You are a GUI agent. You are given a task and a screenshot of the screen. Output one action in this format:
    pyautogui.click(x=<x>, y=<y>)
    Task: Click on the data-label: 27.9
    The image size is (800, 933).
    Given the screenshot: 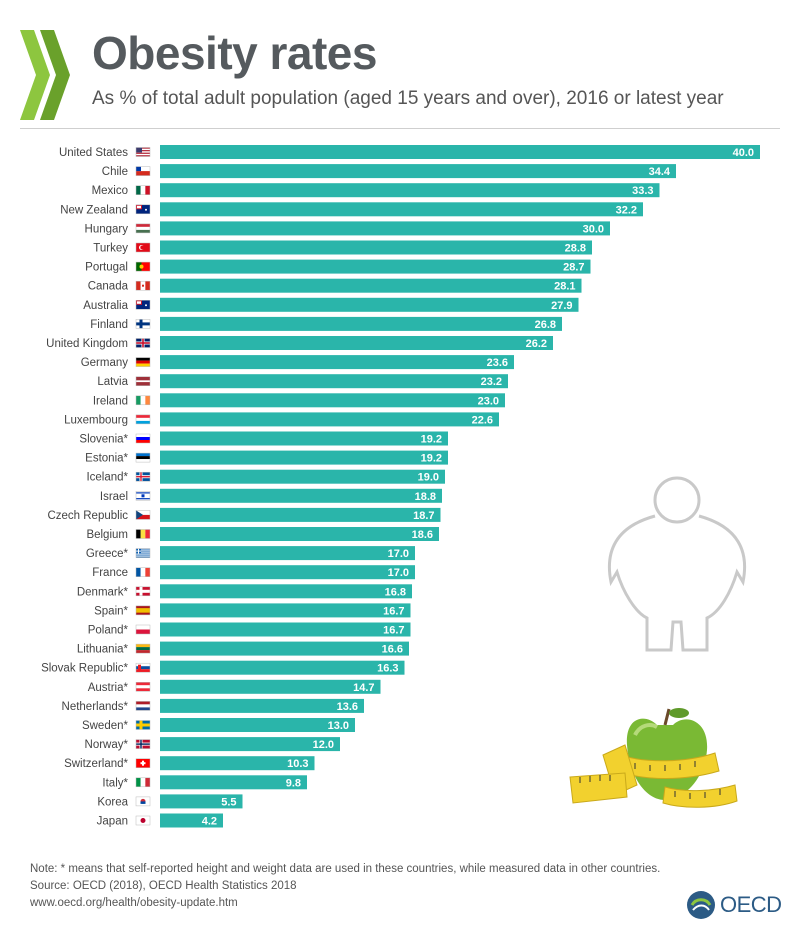 What is the action you would take?
    pyautogui.click(x=561, y=306)
    